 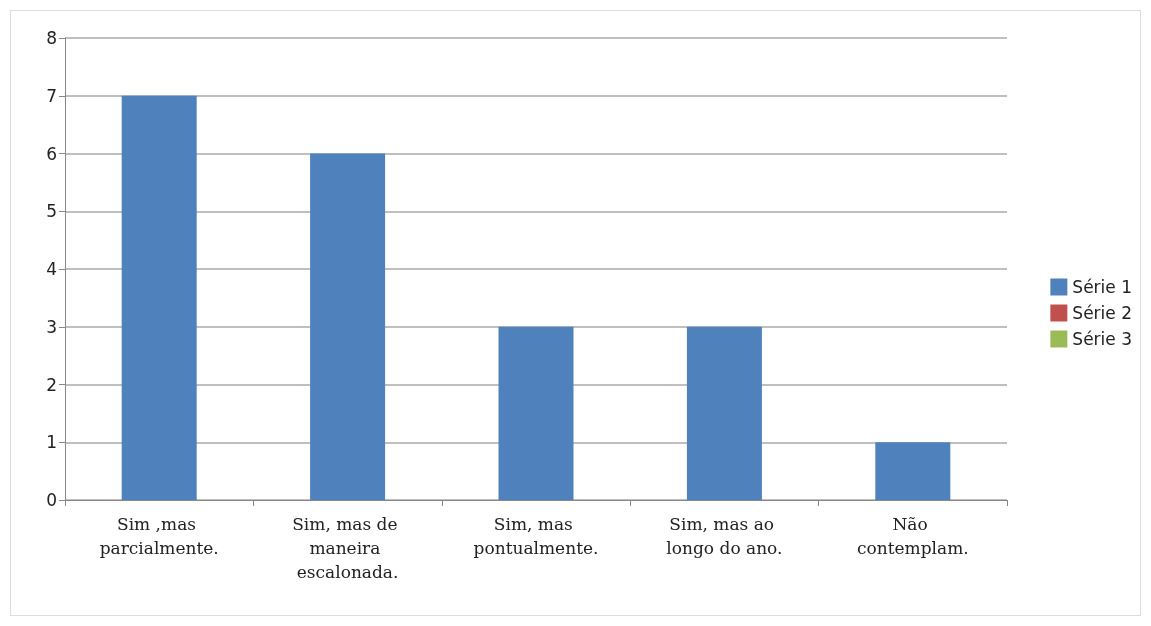 I want to click on legend-label: Série 1, so click(x=1102, y=287).